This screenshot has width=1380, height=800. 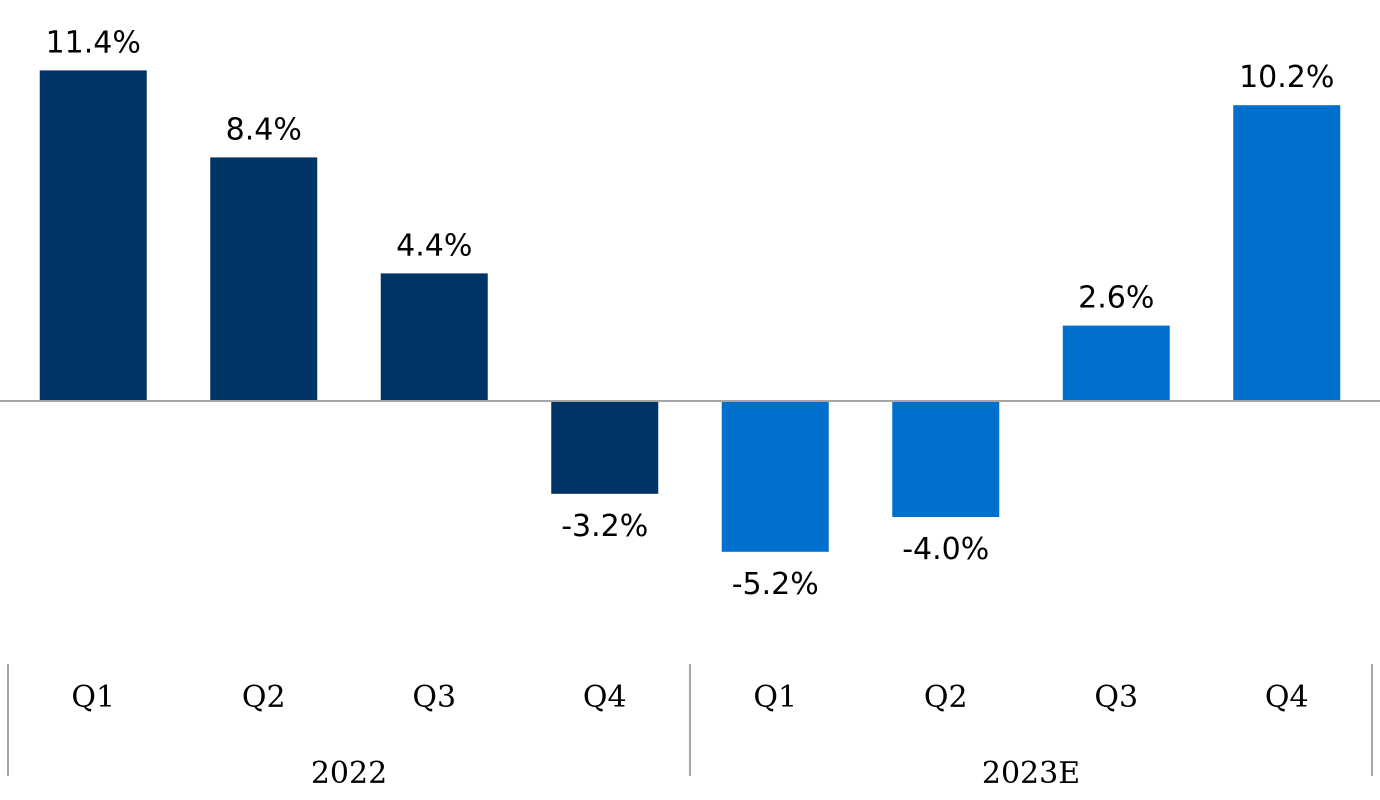 What do you see at coordinates (946, 459) in the screenshot?
I see `bar-2023E-Q2` at bounding box center [946, 459].